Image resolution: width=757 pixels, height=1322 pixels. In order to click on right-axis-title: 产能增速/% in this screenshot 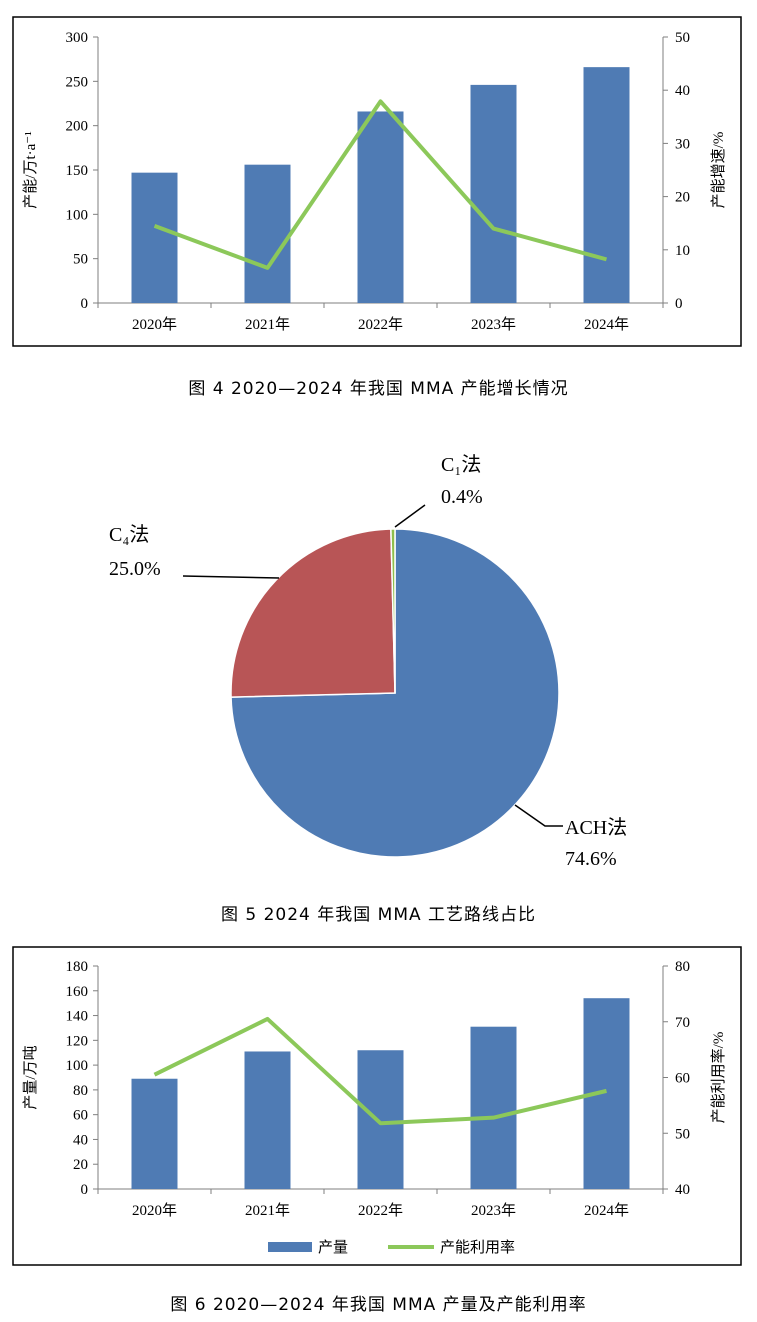, I will do `click(718, 170)`.